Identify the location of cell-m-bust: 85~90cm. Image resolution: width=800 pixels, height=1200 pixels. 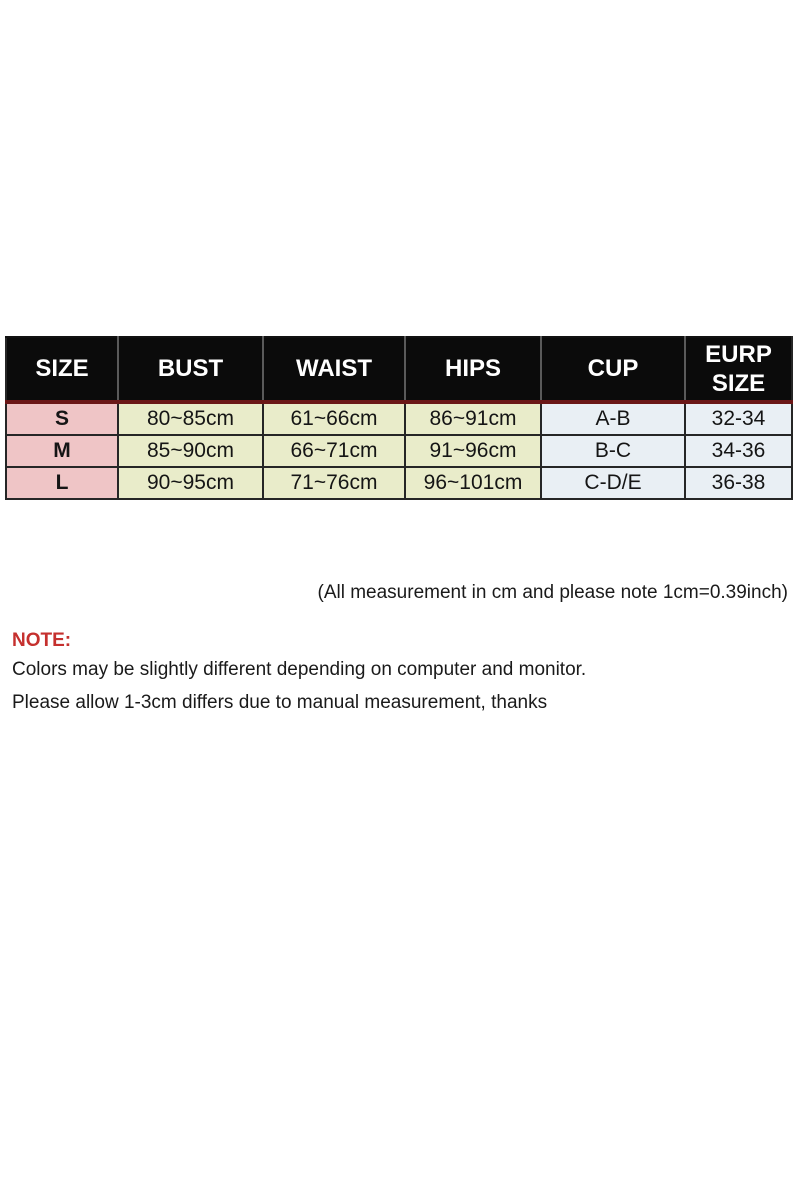
(190, 451).